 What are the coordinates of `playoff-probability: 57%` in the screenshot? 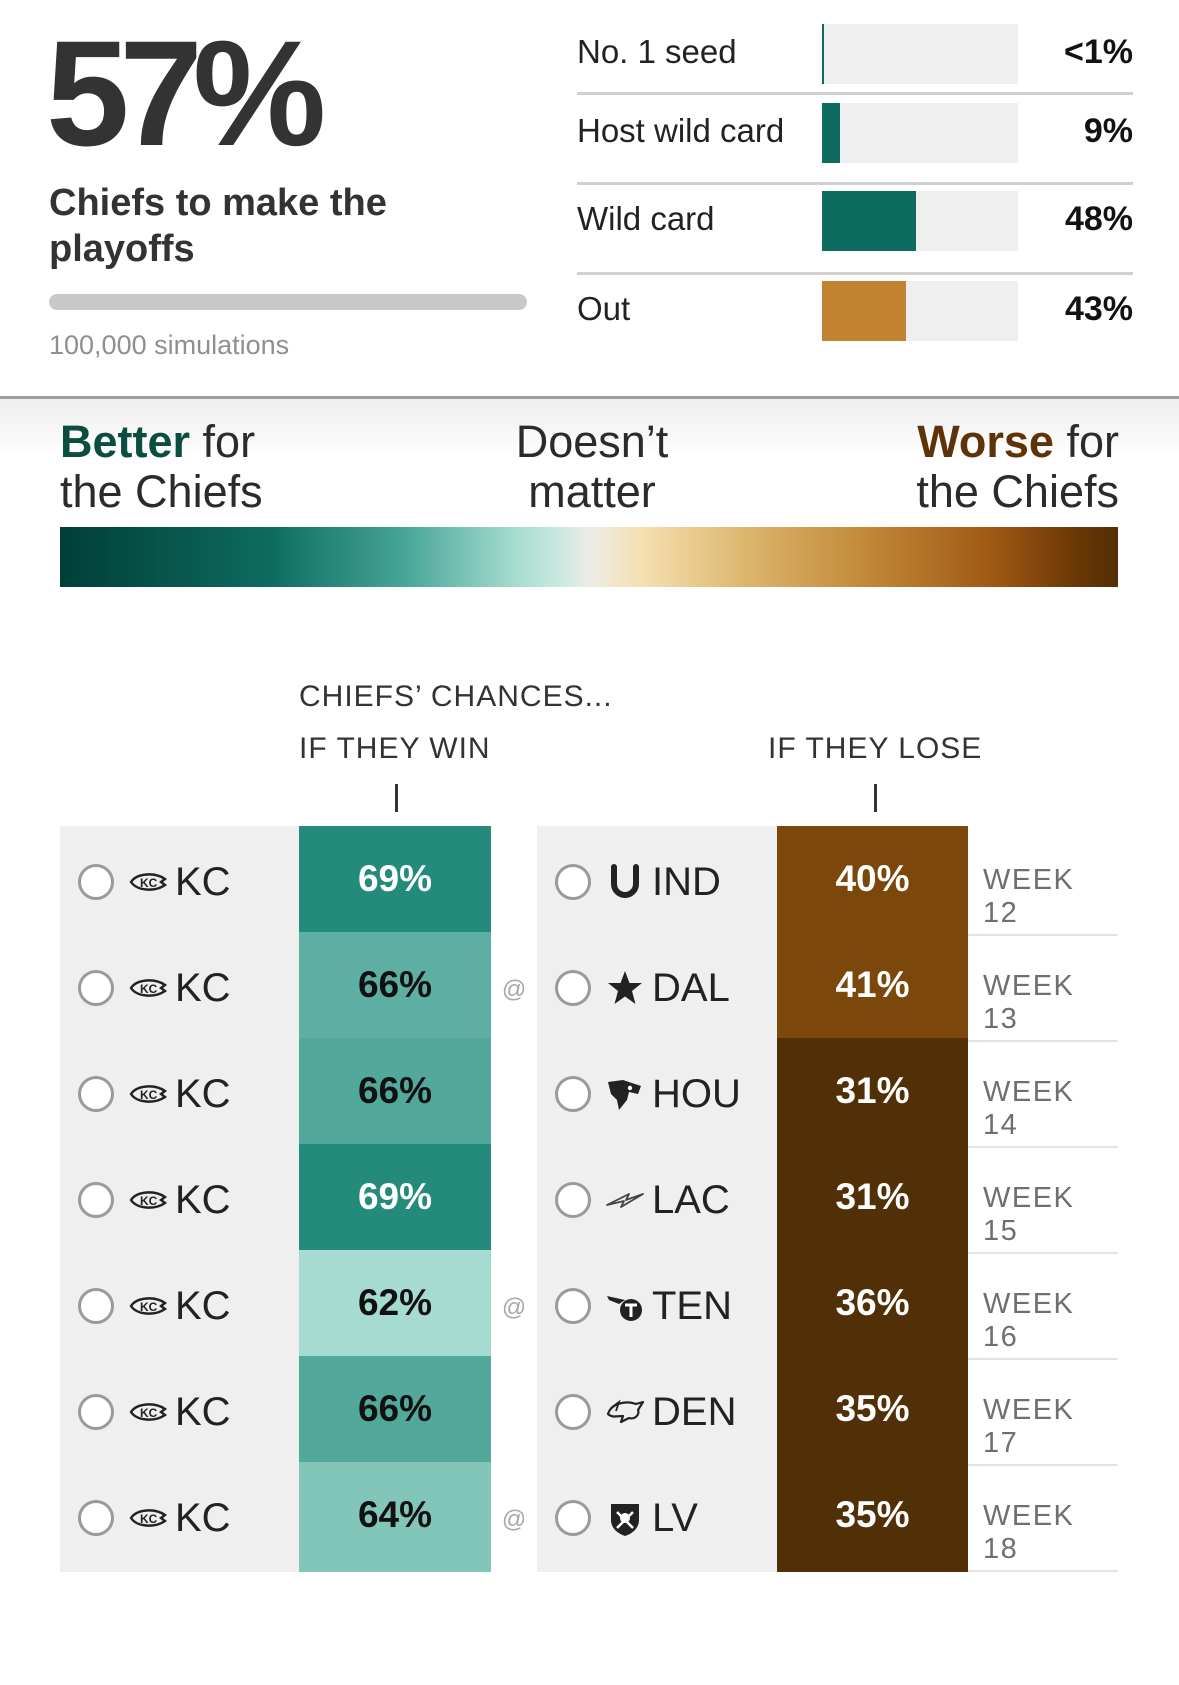 It's located at (186, 93).